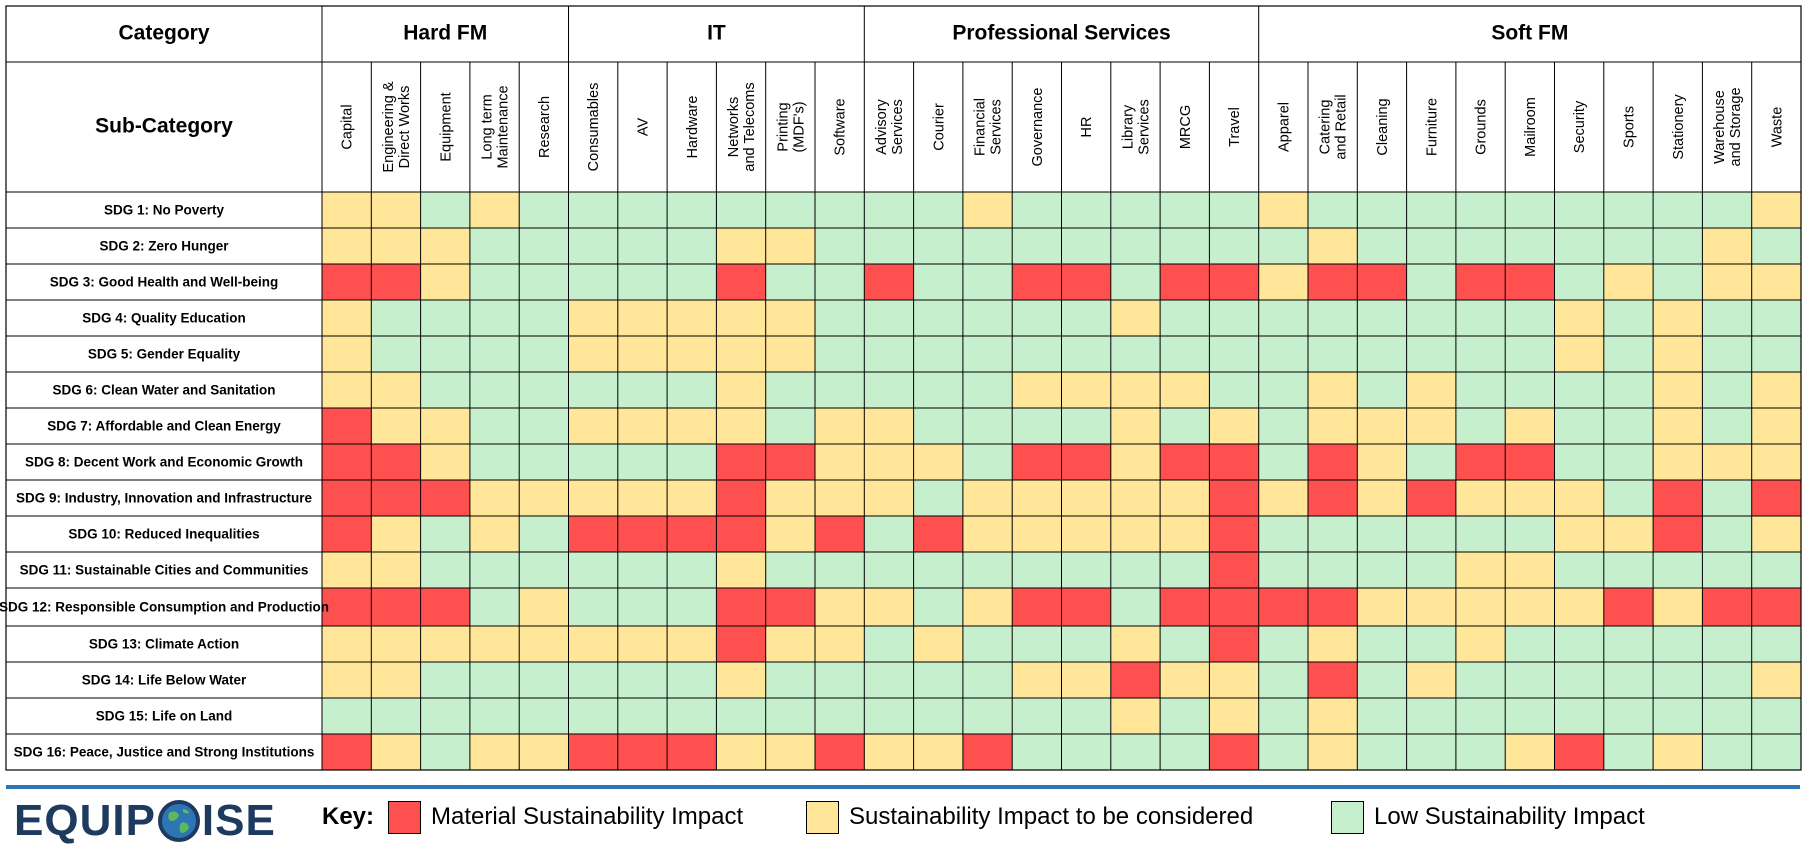 The image size is (1807, 851). Describe the element at coordinates (1432, 127) in the screenshot. I see `column-label: Furniture` at that location.